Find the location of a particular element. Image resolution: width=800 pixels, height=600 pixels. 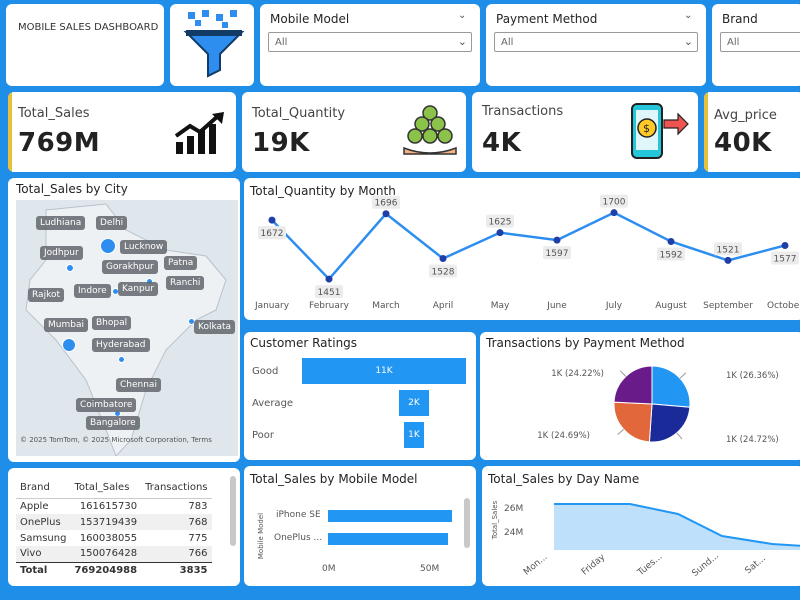

x-tick-label: September is located at coordinates (728, 306).